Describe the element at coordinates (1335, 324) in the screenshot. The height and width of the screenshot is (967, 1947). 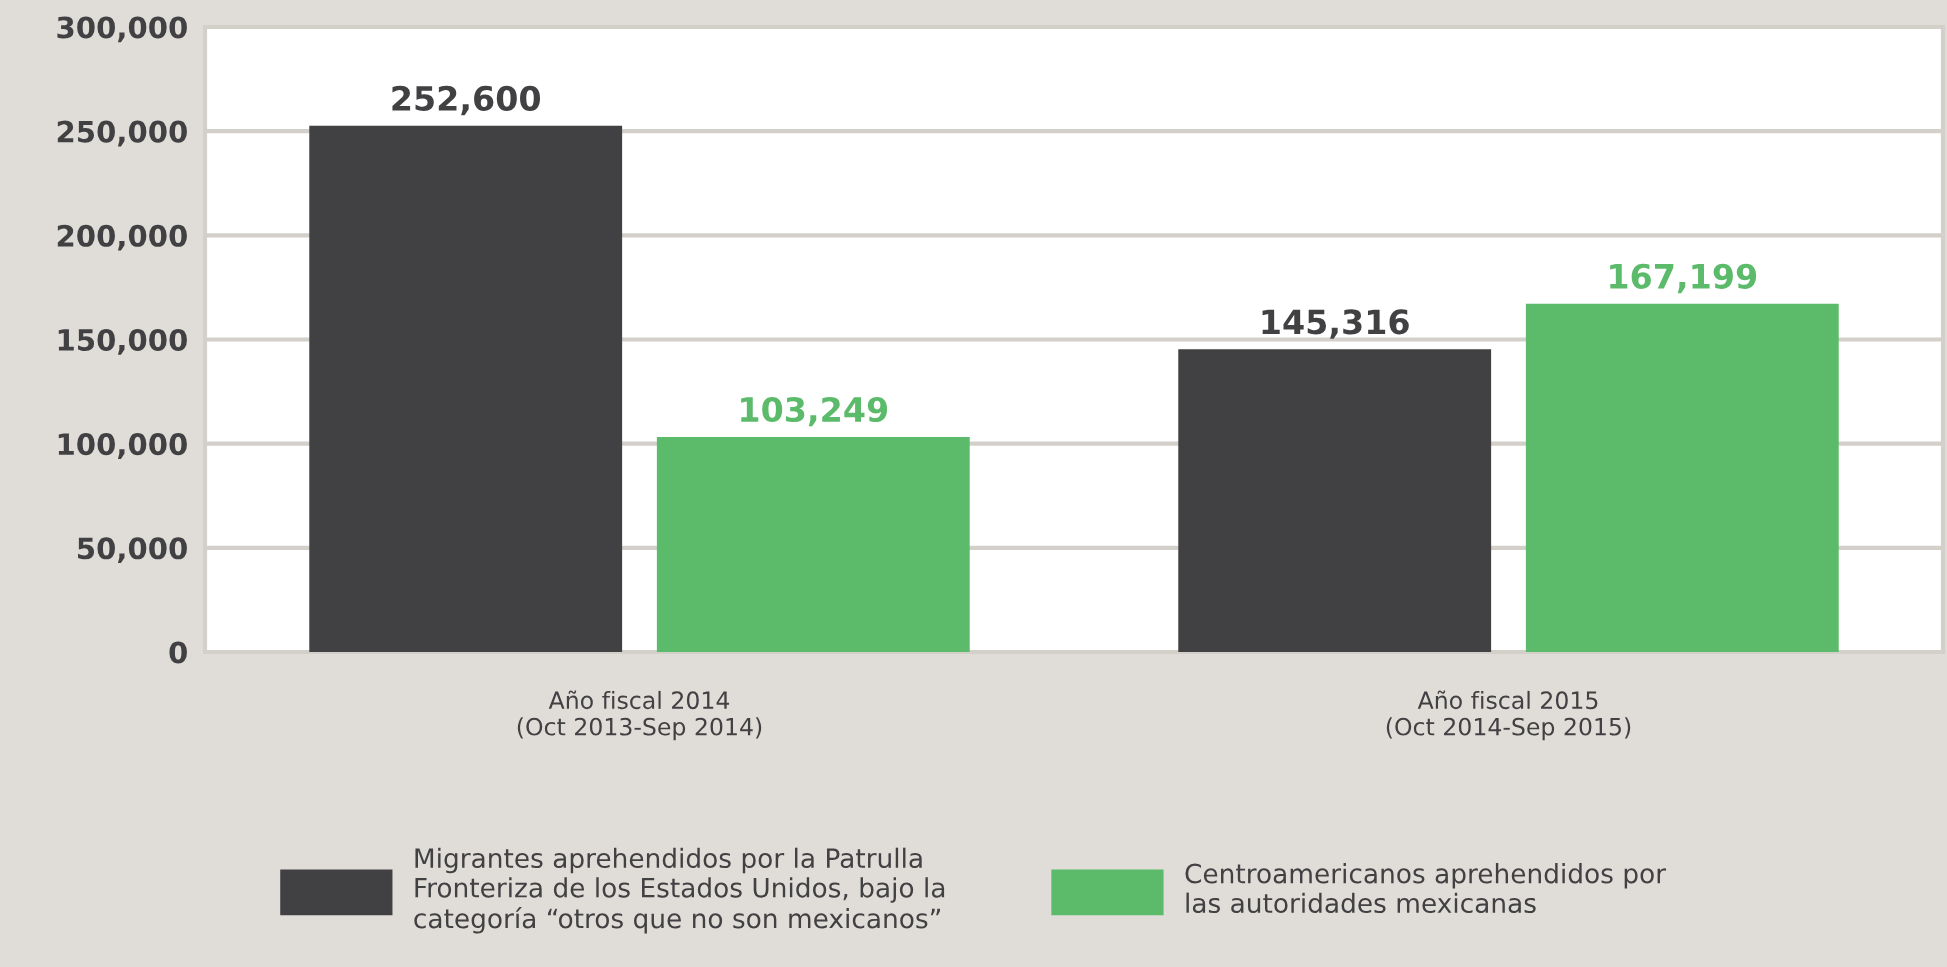
I see `data-label: 145,316` at that location.